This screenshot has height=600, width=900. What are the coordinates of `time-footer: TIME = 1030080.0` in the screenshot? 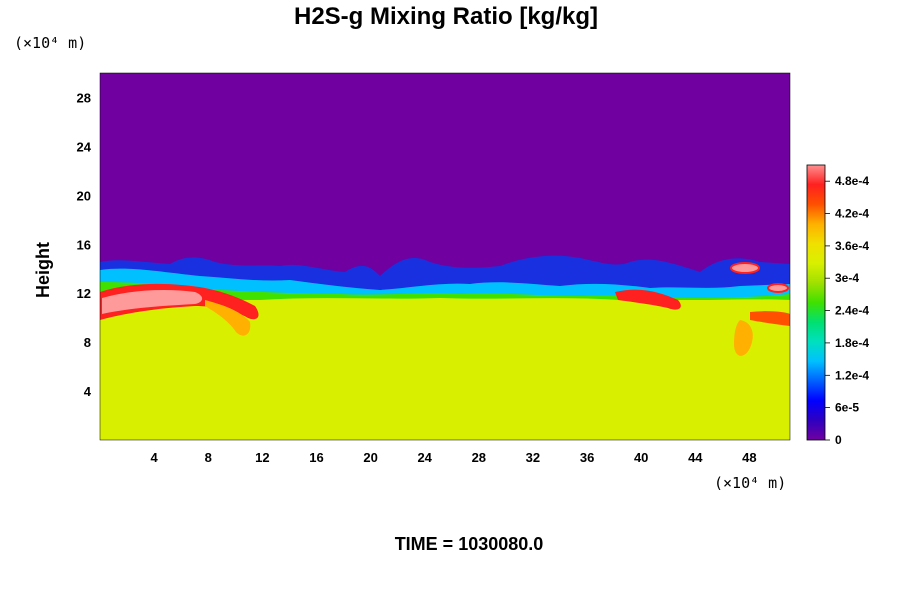 It's located at (469, 544).